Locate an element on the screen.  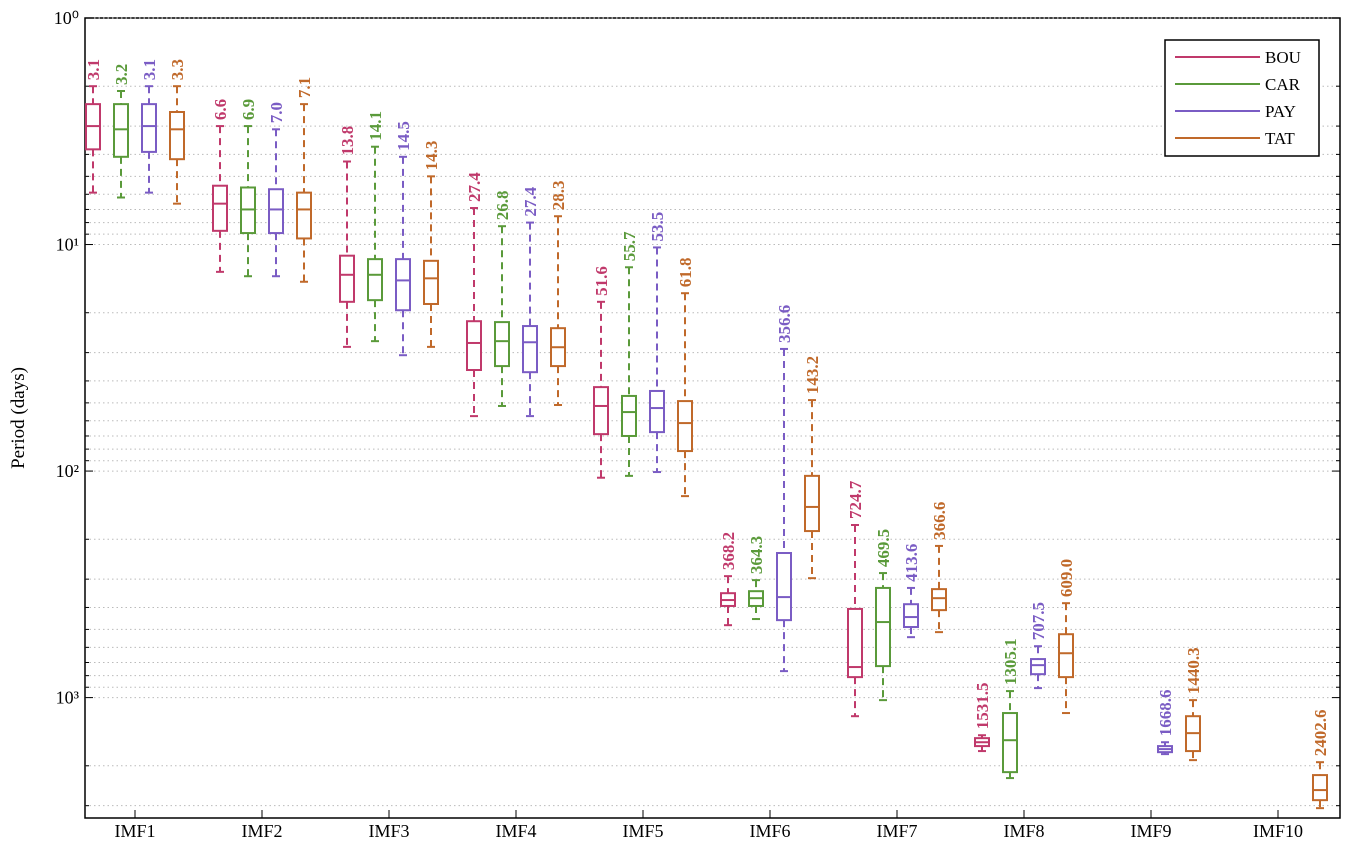
box-group: 356.6 is located at coordinates (784, 489).